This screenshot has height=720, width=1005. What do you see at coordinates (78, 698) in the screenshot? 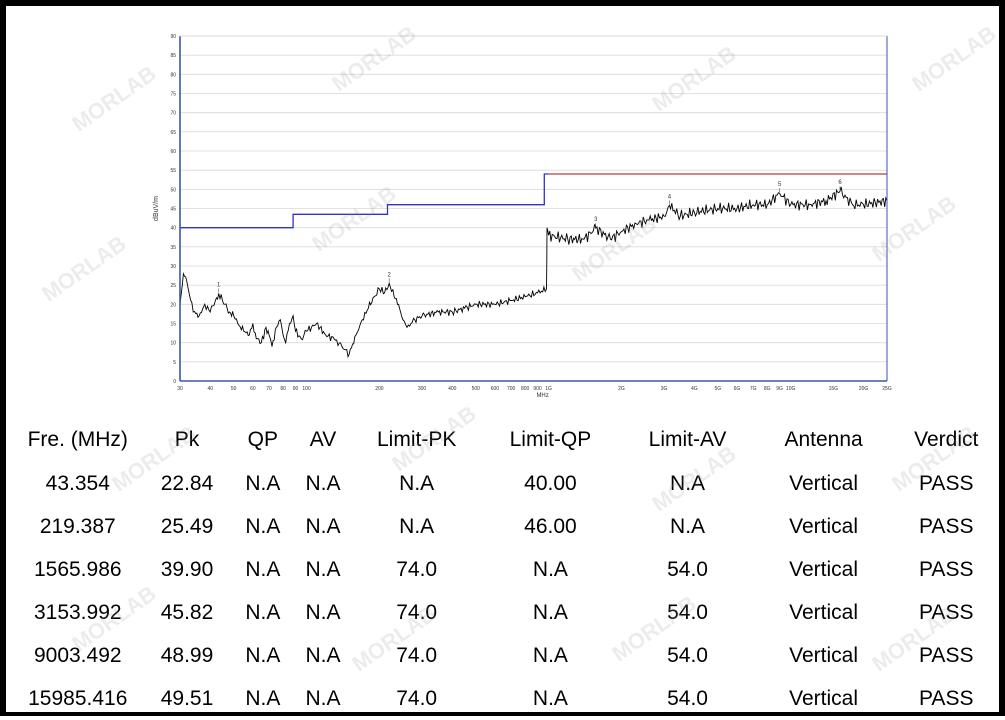
I see `table-cell: 15985.416` at bounding box center [78, 698].